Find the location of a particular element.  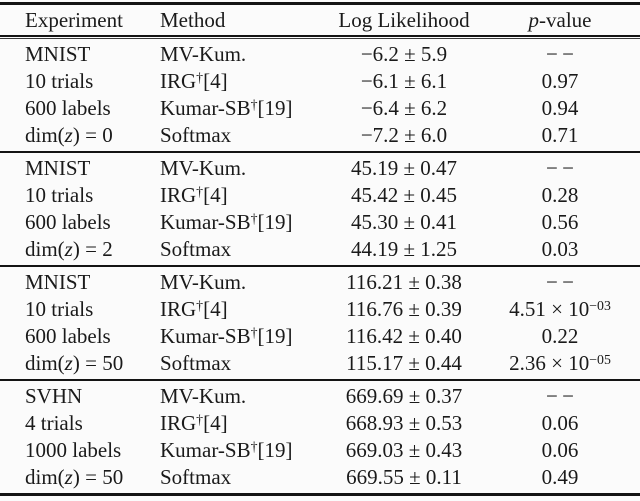

p-value-base: 0.56 is located at coordinates (560, 222).